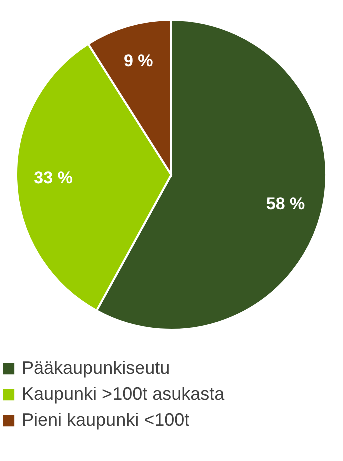 This screenshot has height=461, width=343. What do you see at coordinates (124, 394) in the screenshot?
I see `legend-label: Kaupunki >100t asukasta` at bounding box center [124, 394].